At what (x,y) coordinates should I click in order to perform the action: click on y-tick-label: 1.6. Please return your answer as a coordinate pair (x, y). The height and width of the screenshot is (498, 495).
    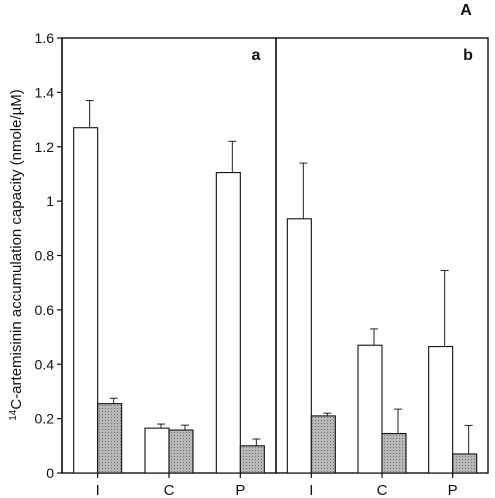
    Looking at the image, I should click on (45, 38).